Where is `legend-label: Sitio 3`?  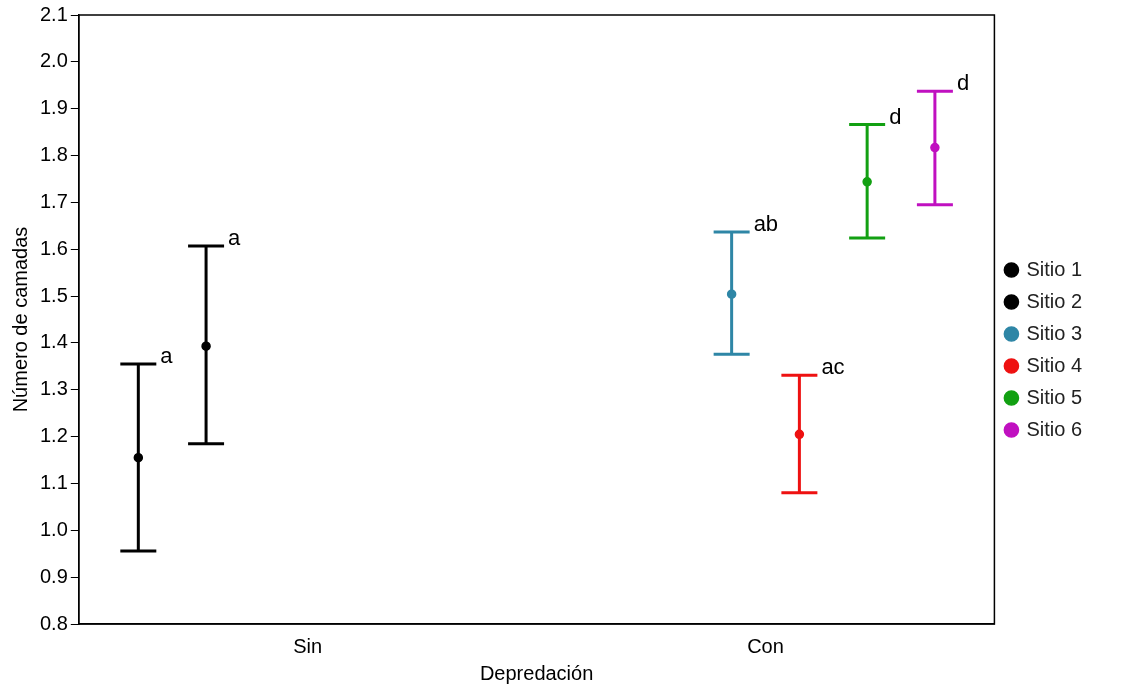 legend-label: Sitio 3 is located at coordinates (1054, 332).